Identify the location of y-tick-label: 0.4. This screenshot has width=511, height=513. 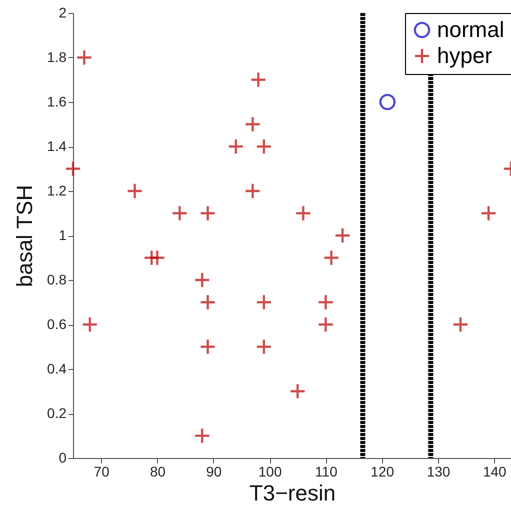
(57, 368).